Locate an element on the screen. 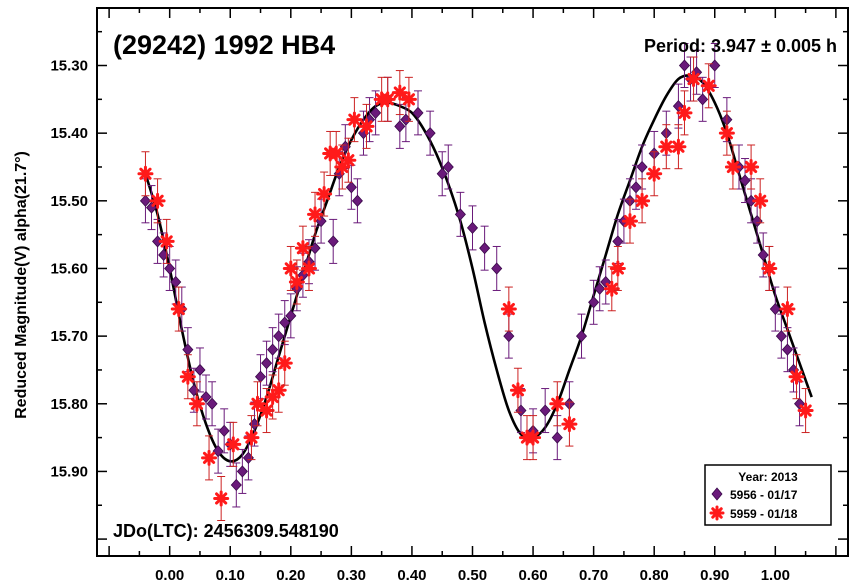 The image size is (861, 588). x-tick-label: 0.00 is located at coordinates (169, 575).